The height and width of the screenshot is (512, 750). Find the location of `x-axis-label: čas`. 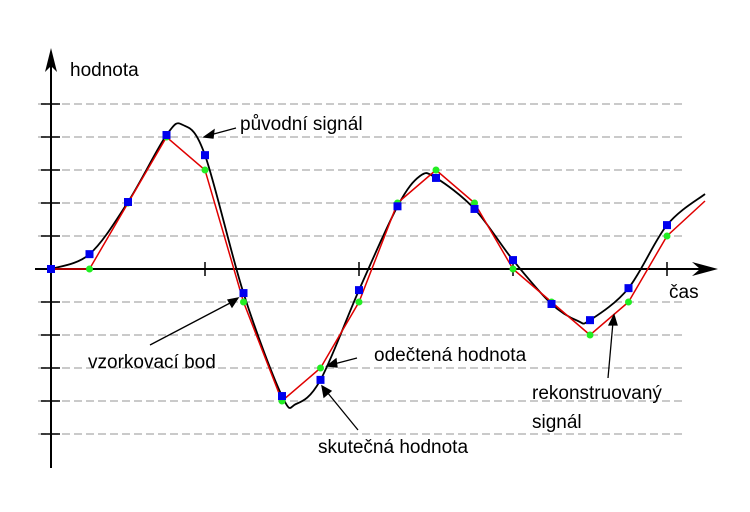

x-axis-label: čas is located at coordinates (684, 292).